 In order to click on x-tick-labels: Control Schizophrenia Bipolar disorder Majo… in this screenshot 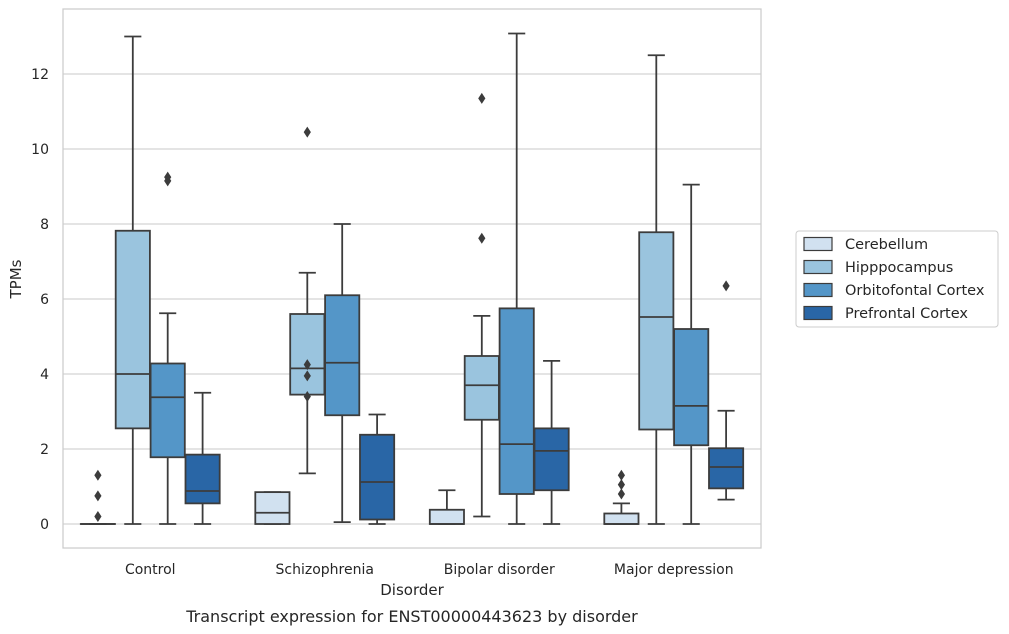, I will do `click(429, 570)`.